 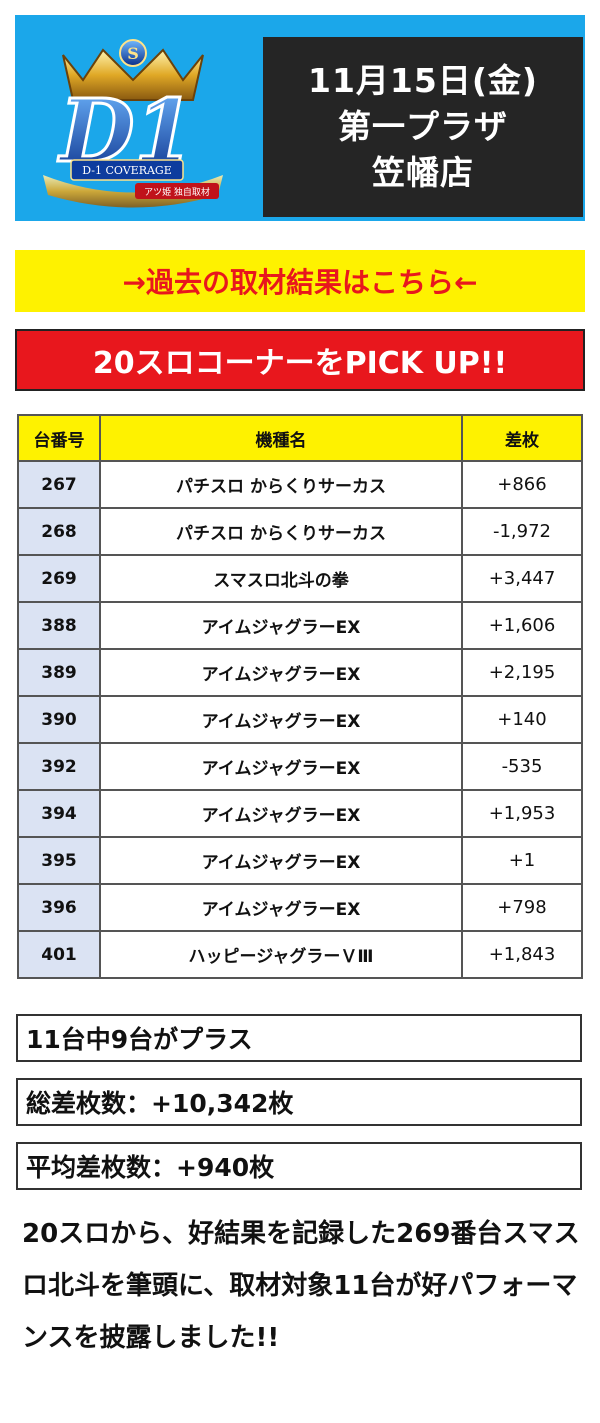 I want to click on average-diff-stat: 平均差枚数：+940枚, so click(x=299, y=1166).